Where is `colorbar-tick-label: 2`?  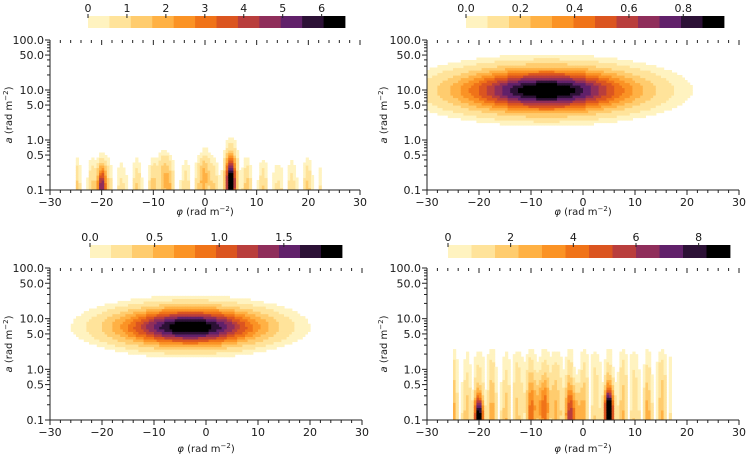 colorbar-tick-label: 2 is located at coordinates (165, 8).